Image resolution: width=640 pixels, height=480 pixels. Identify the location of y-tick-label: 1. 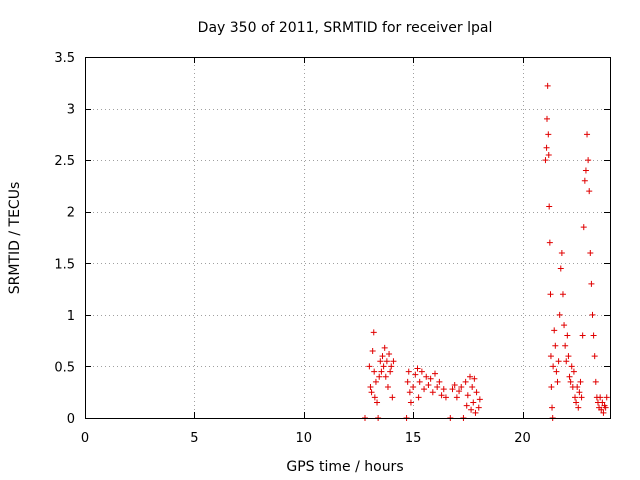
(71, 316).